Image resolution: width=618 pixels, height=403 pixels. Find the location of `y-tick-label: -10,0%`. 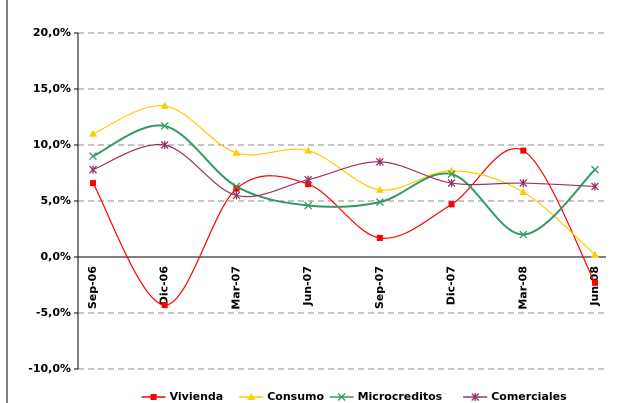

y-tick-label: -10,0% is located at coordinates (49, 368).